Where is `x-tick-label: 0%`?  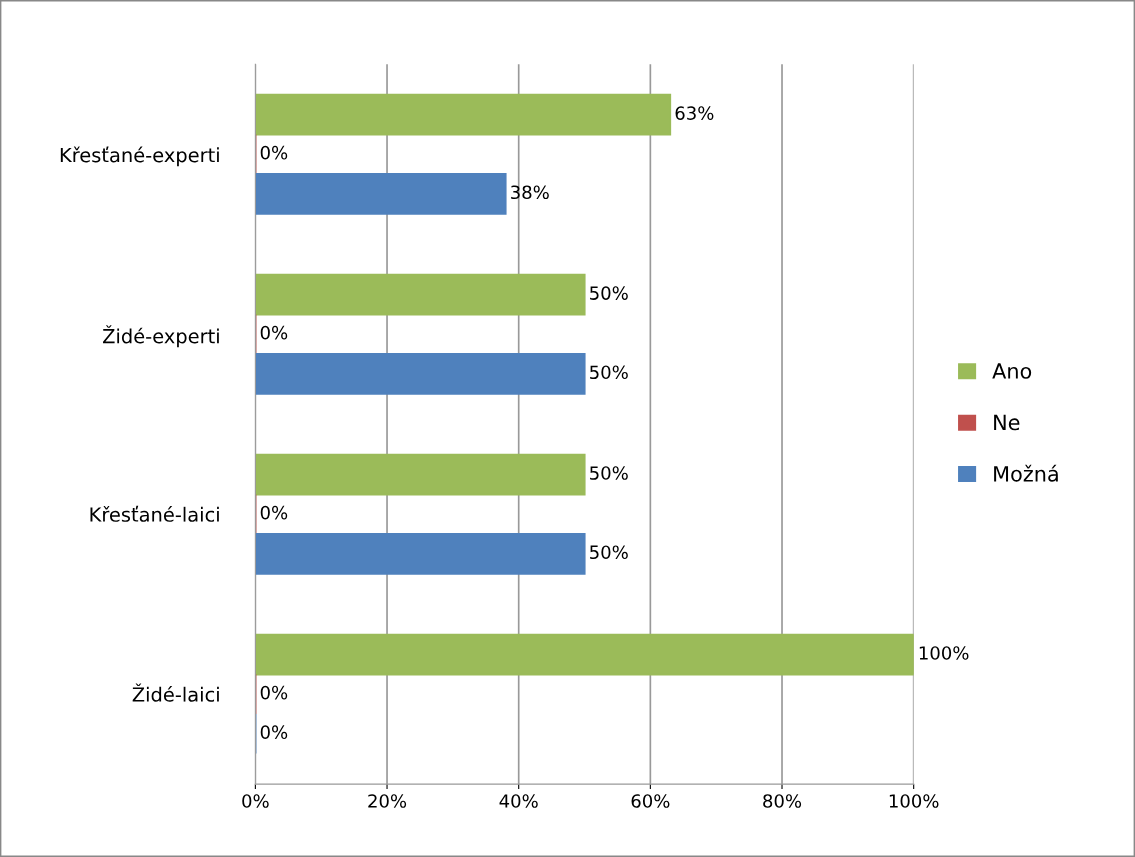 x-tick-label: 0% is located at coordinates (255, 801).